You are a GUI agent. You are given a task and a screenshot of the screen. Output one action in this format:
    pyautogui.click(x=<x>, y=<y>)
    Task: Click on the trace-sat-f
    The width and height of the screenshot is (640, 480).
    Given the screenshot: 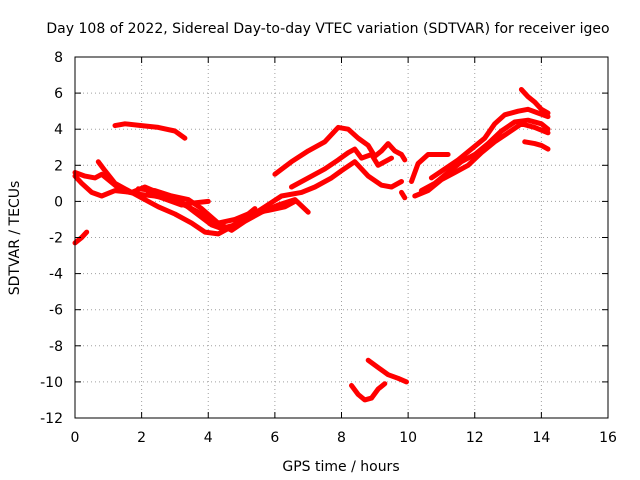 What is the action you would take?
    pyautogui.click(x=150, y=131)
    